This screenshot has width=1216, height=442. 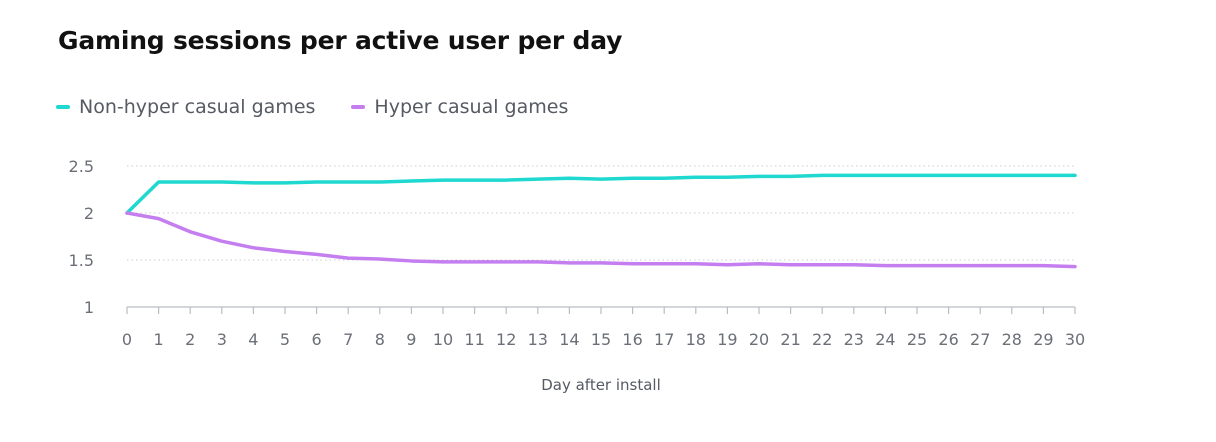 What do you see at coordinates (790, 339) in the screenshot?
I see `x-tick-label: 21` at bounding box center [790, 339].